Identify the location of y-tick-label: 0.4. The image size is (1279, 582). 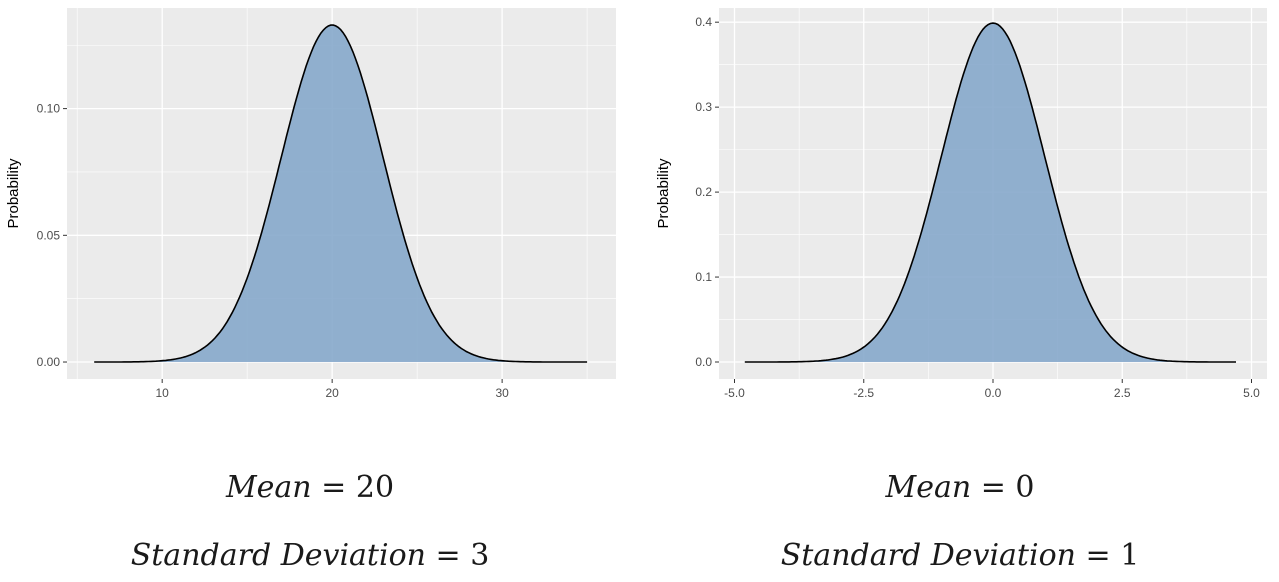
(703, 22).